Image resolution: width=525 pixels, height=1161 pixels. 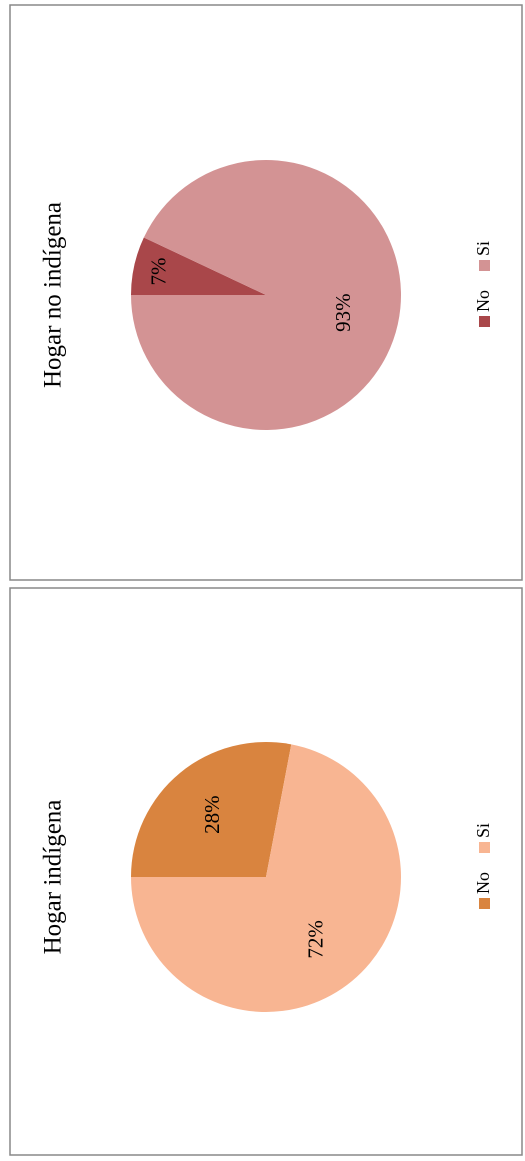 What do you see at coordinates (158, 271) in the screenshot?
I see `slice-label: 7%` at bounding box center [158, 271].